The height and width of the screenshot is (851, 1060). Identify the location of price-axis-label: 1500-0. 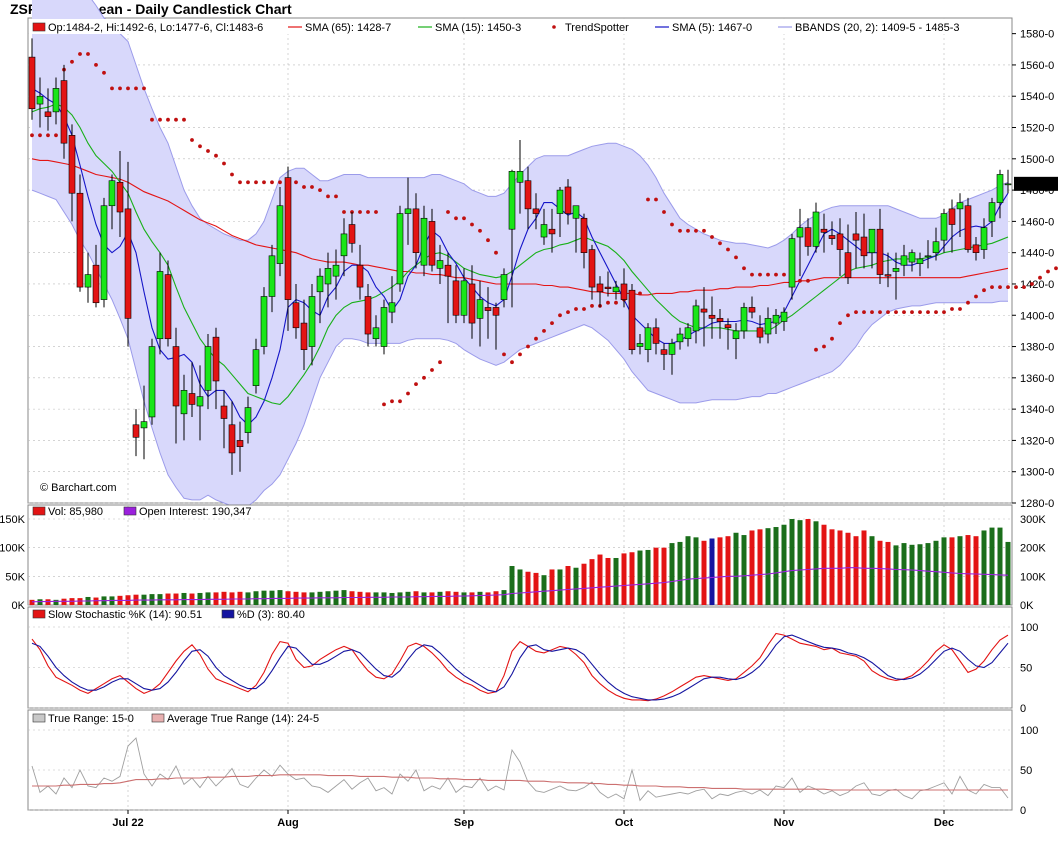
(1037, 160).